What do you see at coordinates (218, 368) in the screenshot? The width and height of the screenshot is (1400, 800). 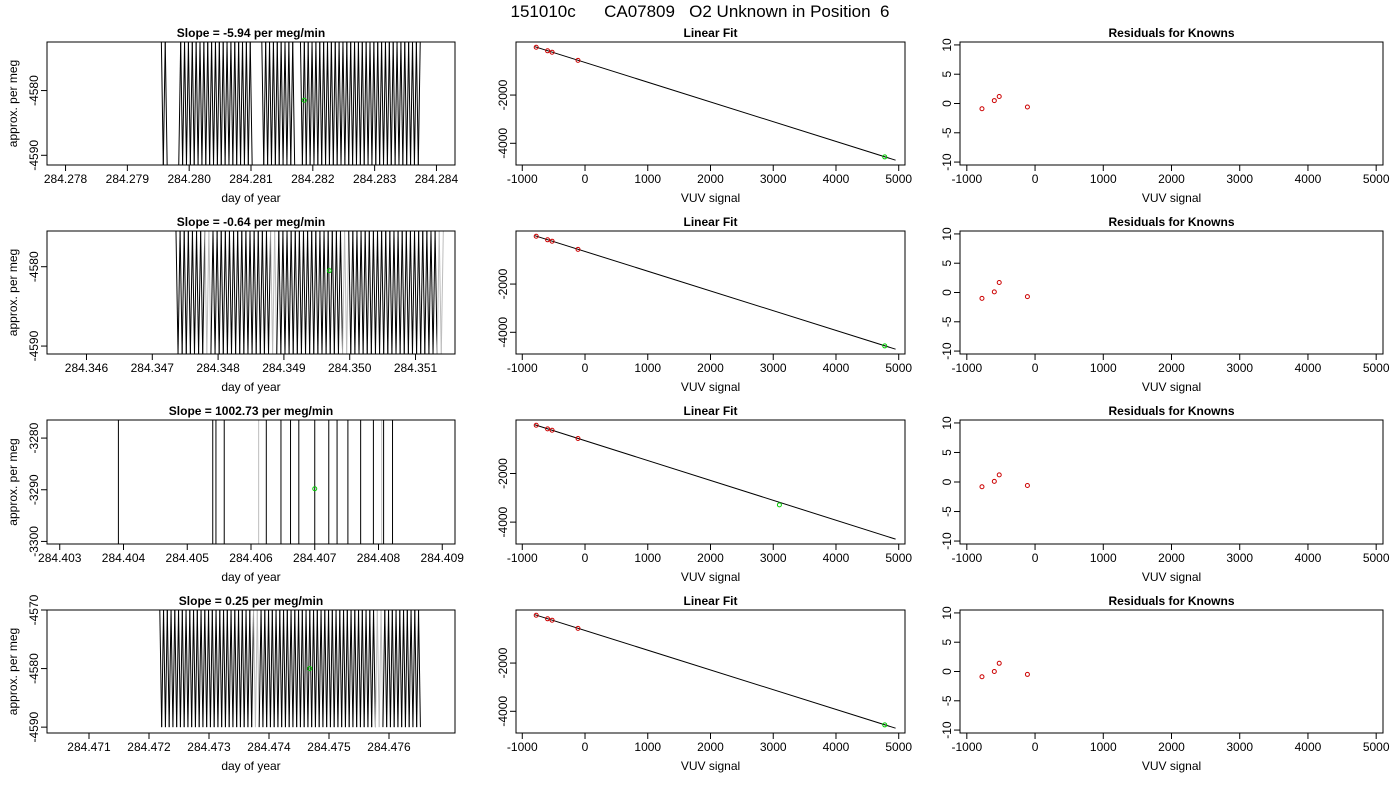 I see `x-tick-label: 284.348` at bounding box center [218, 368].